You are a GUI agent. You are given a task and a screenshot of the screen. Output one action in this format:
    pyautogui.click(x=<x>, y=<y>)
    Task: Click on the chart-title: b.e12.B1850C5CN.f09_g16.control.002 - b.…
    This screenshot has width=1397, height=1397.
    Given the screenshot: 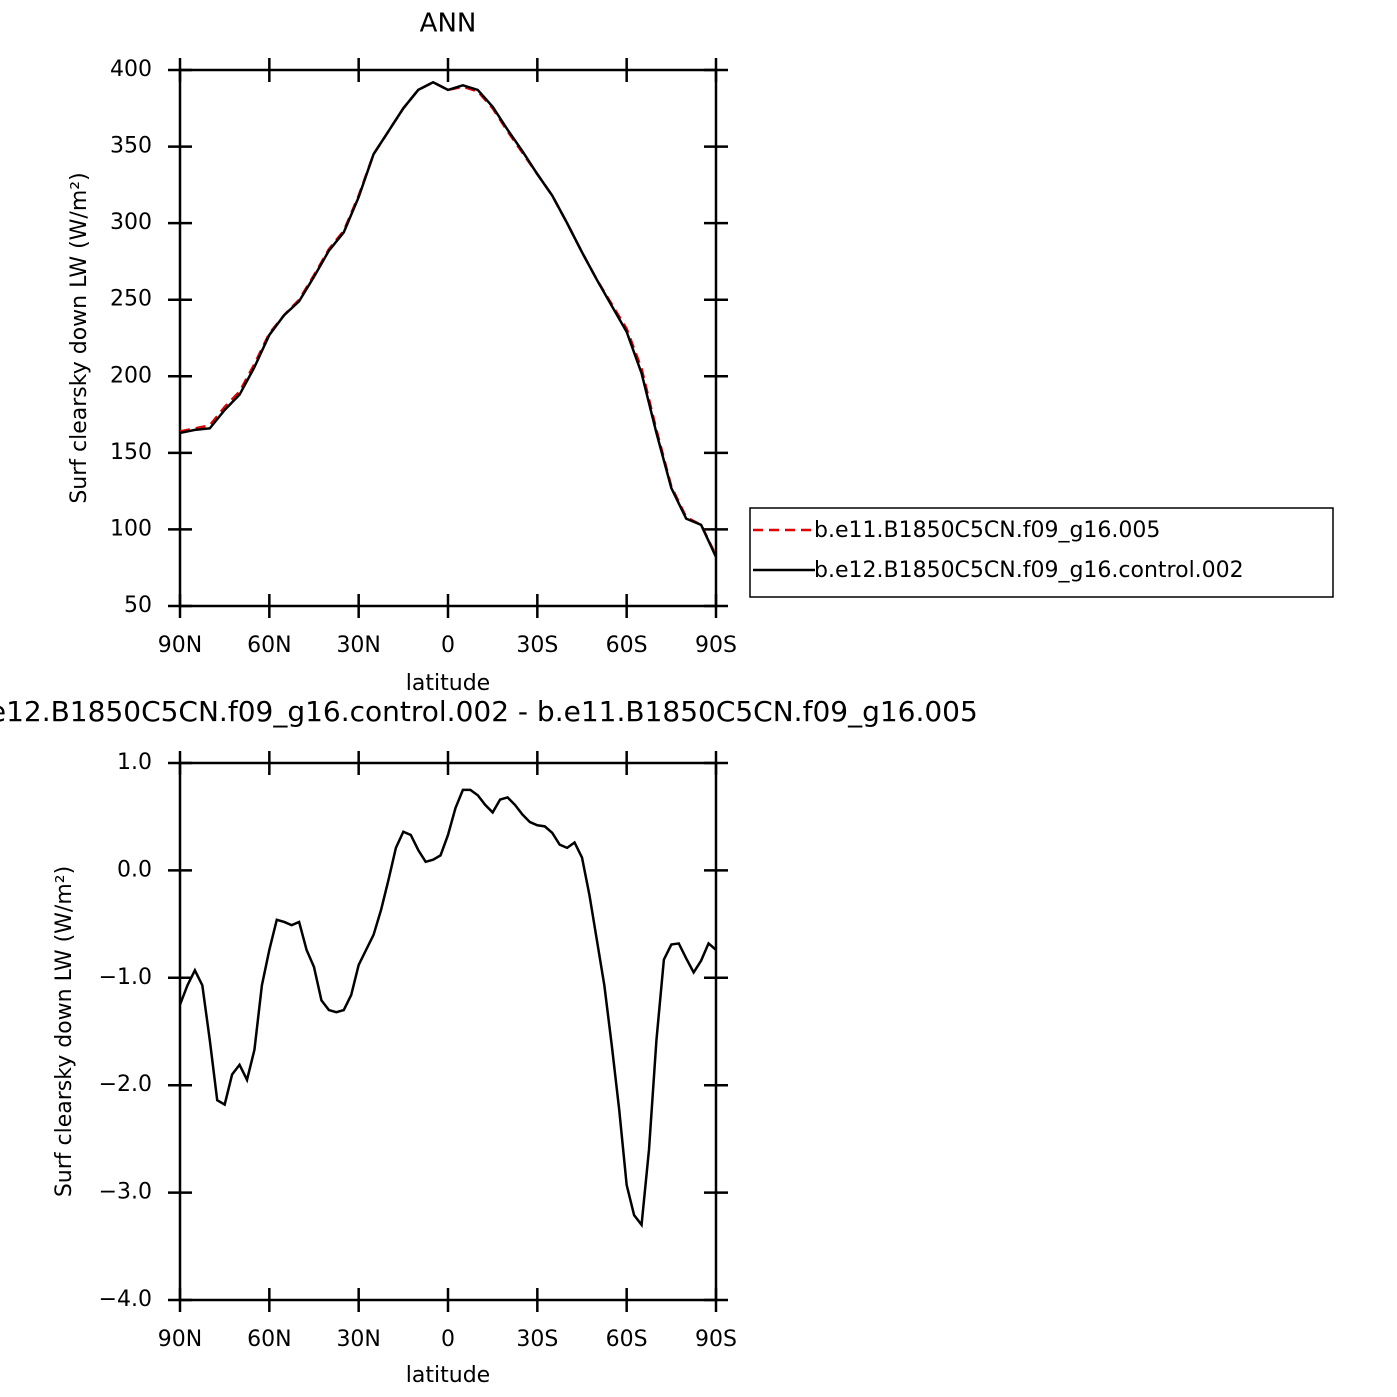 What is the action you would take?
    pyautogui.click(x=489, y=711)
    